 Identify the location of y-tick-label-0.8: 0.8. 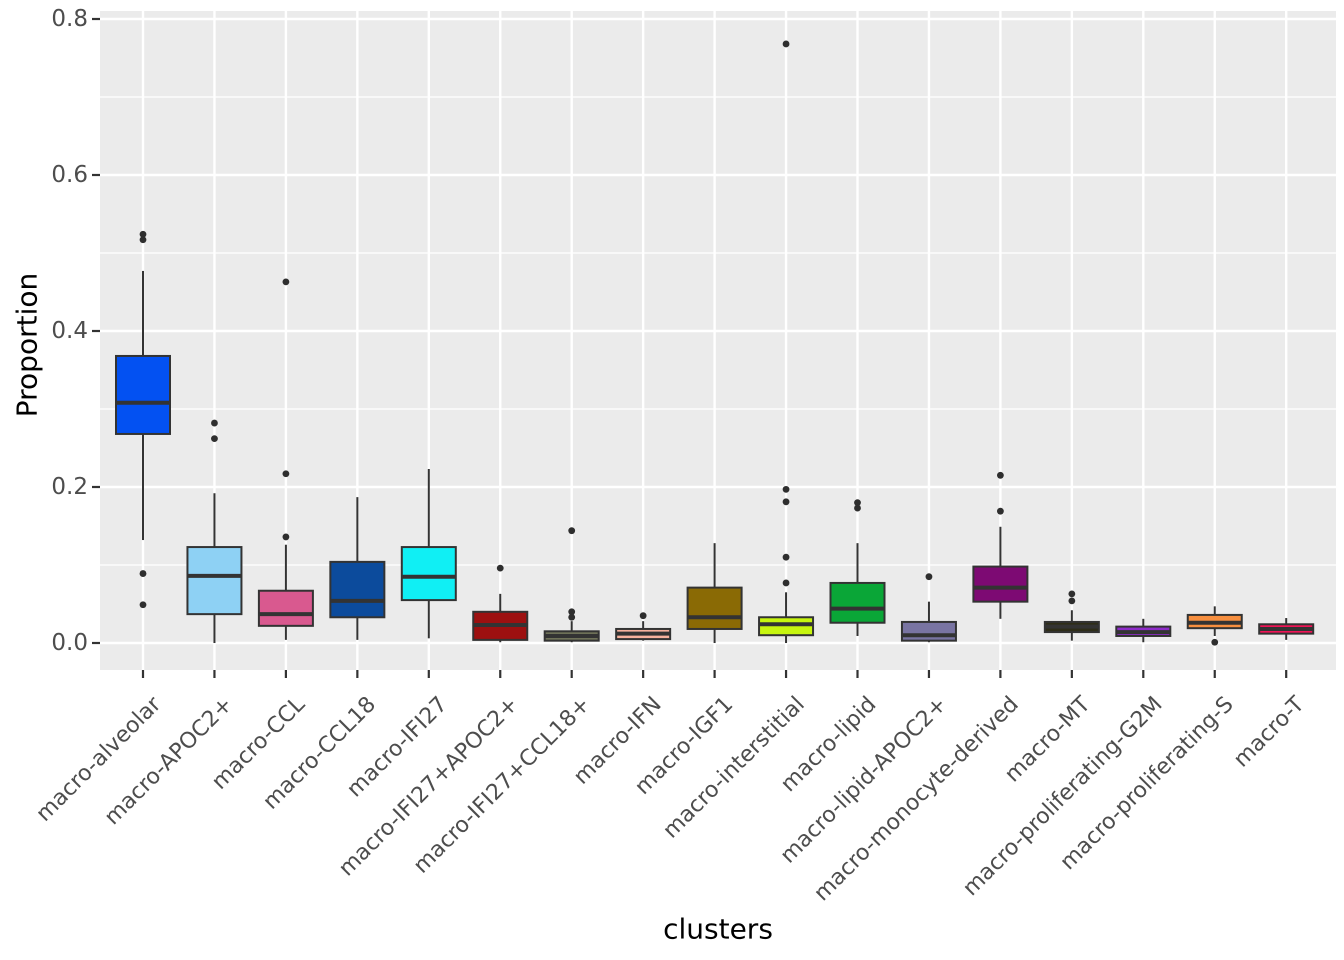
(69, 19).